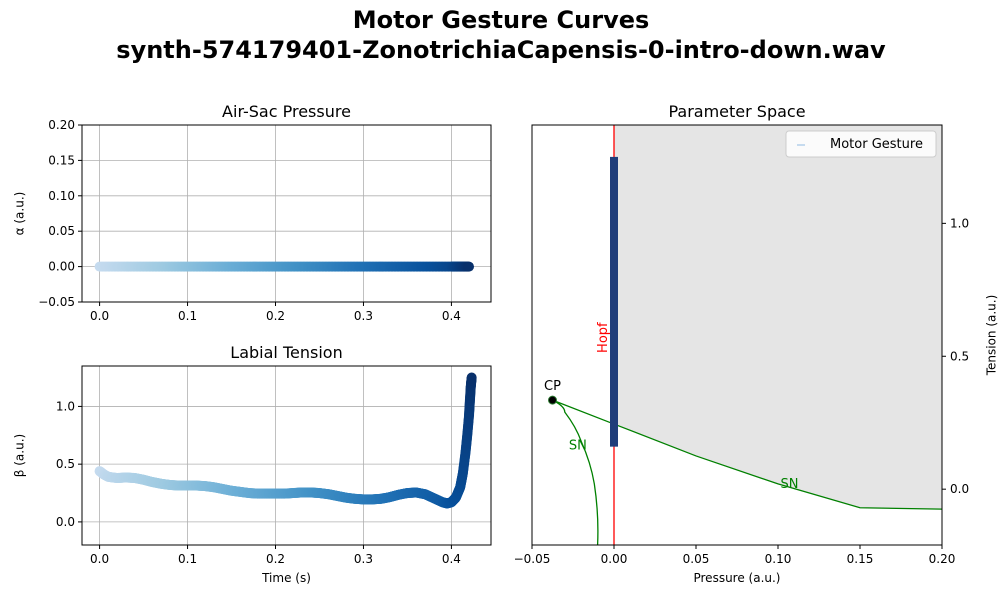 The image size is (1002, 597). What do you see at coordinates (696, 559) in the screenshot?
I see `parameter-plot-xtick-label-2: 0.05` at bounding box center [696, 559].